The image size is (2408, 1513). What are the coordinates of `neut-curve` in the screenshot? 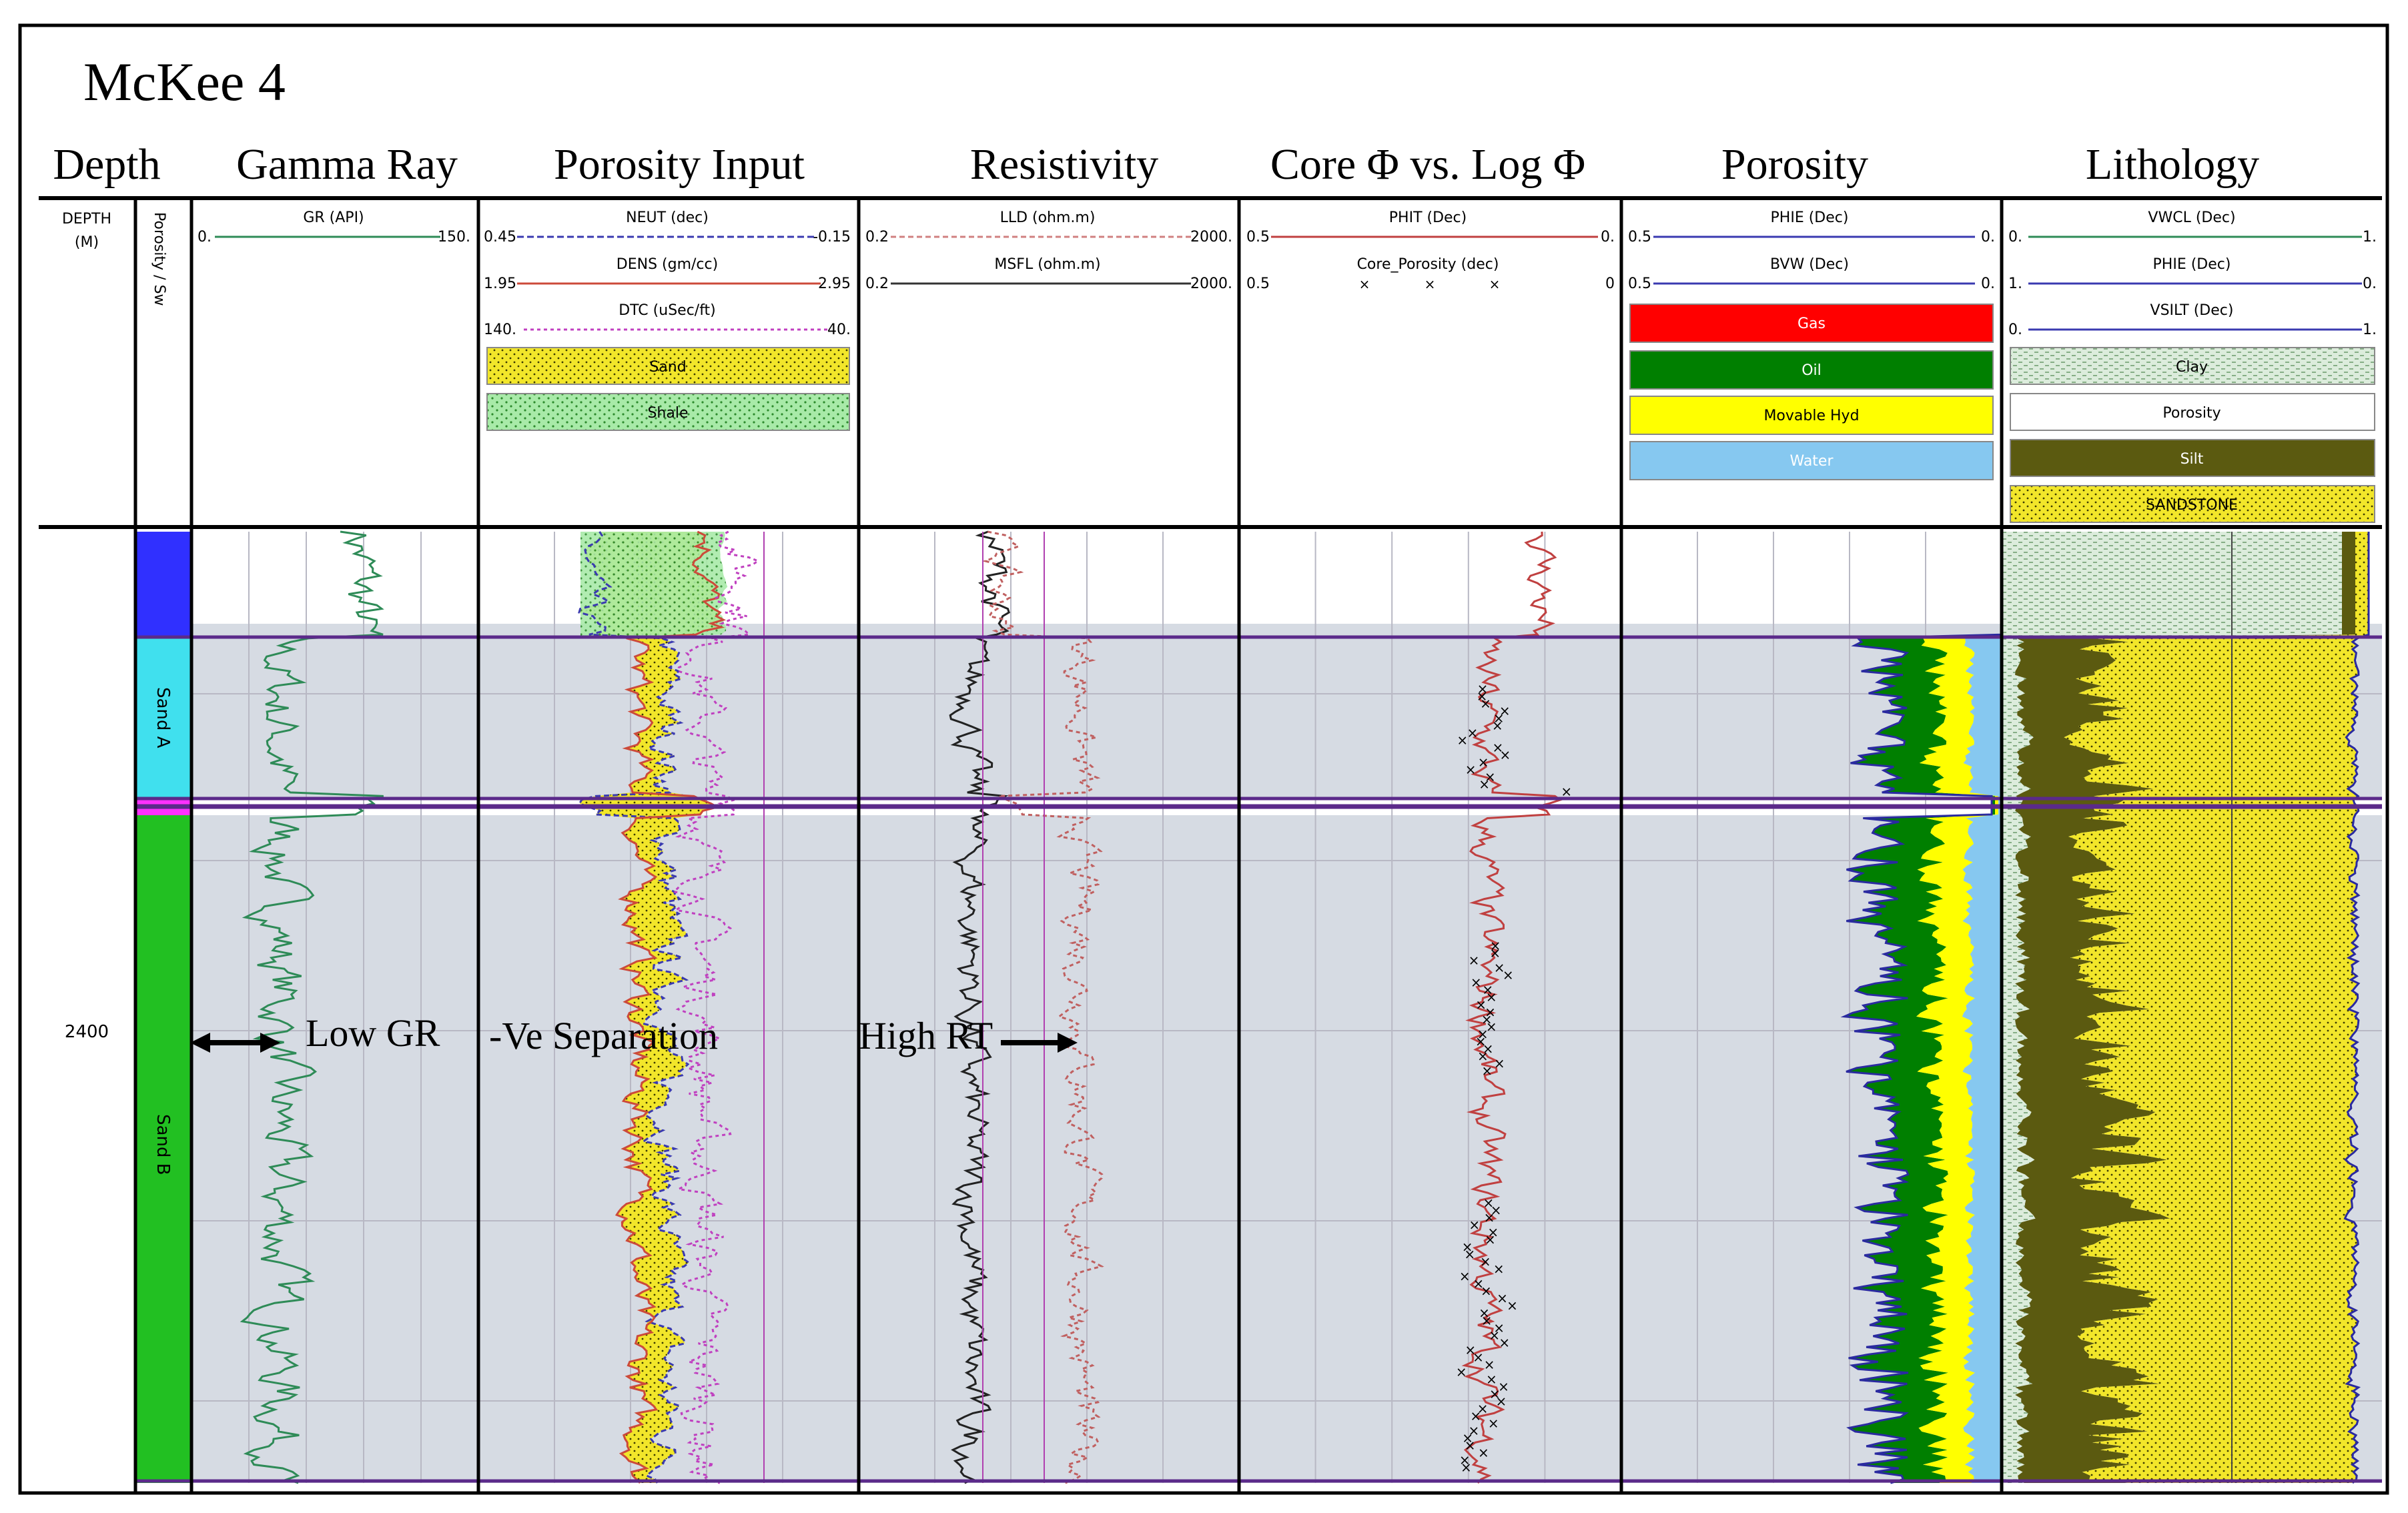 It's located at (635, 1007).